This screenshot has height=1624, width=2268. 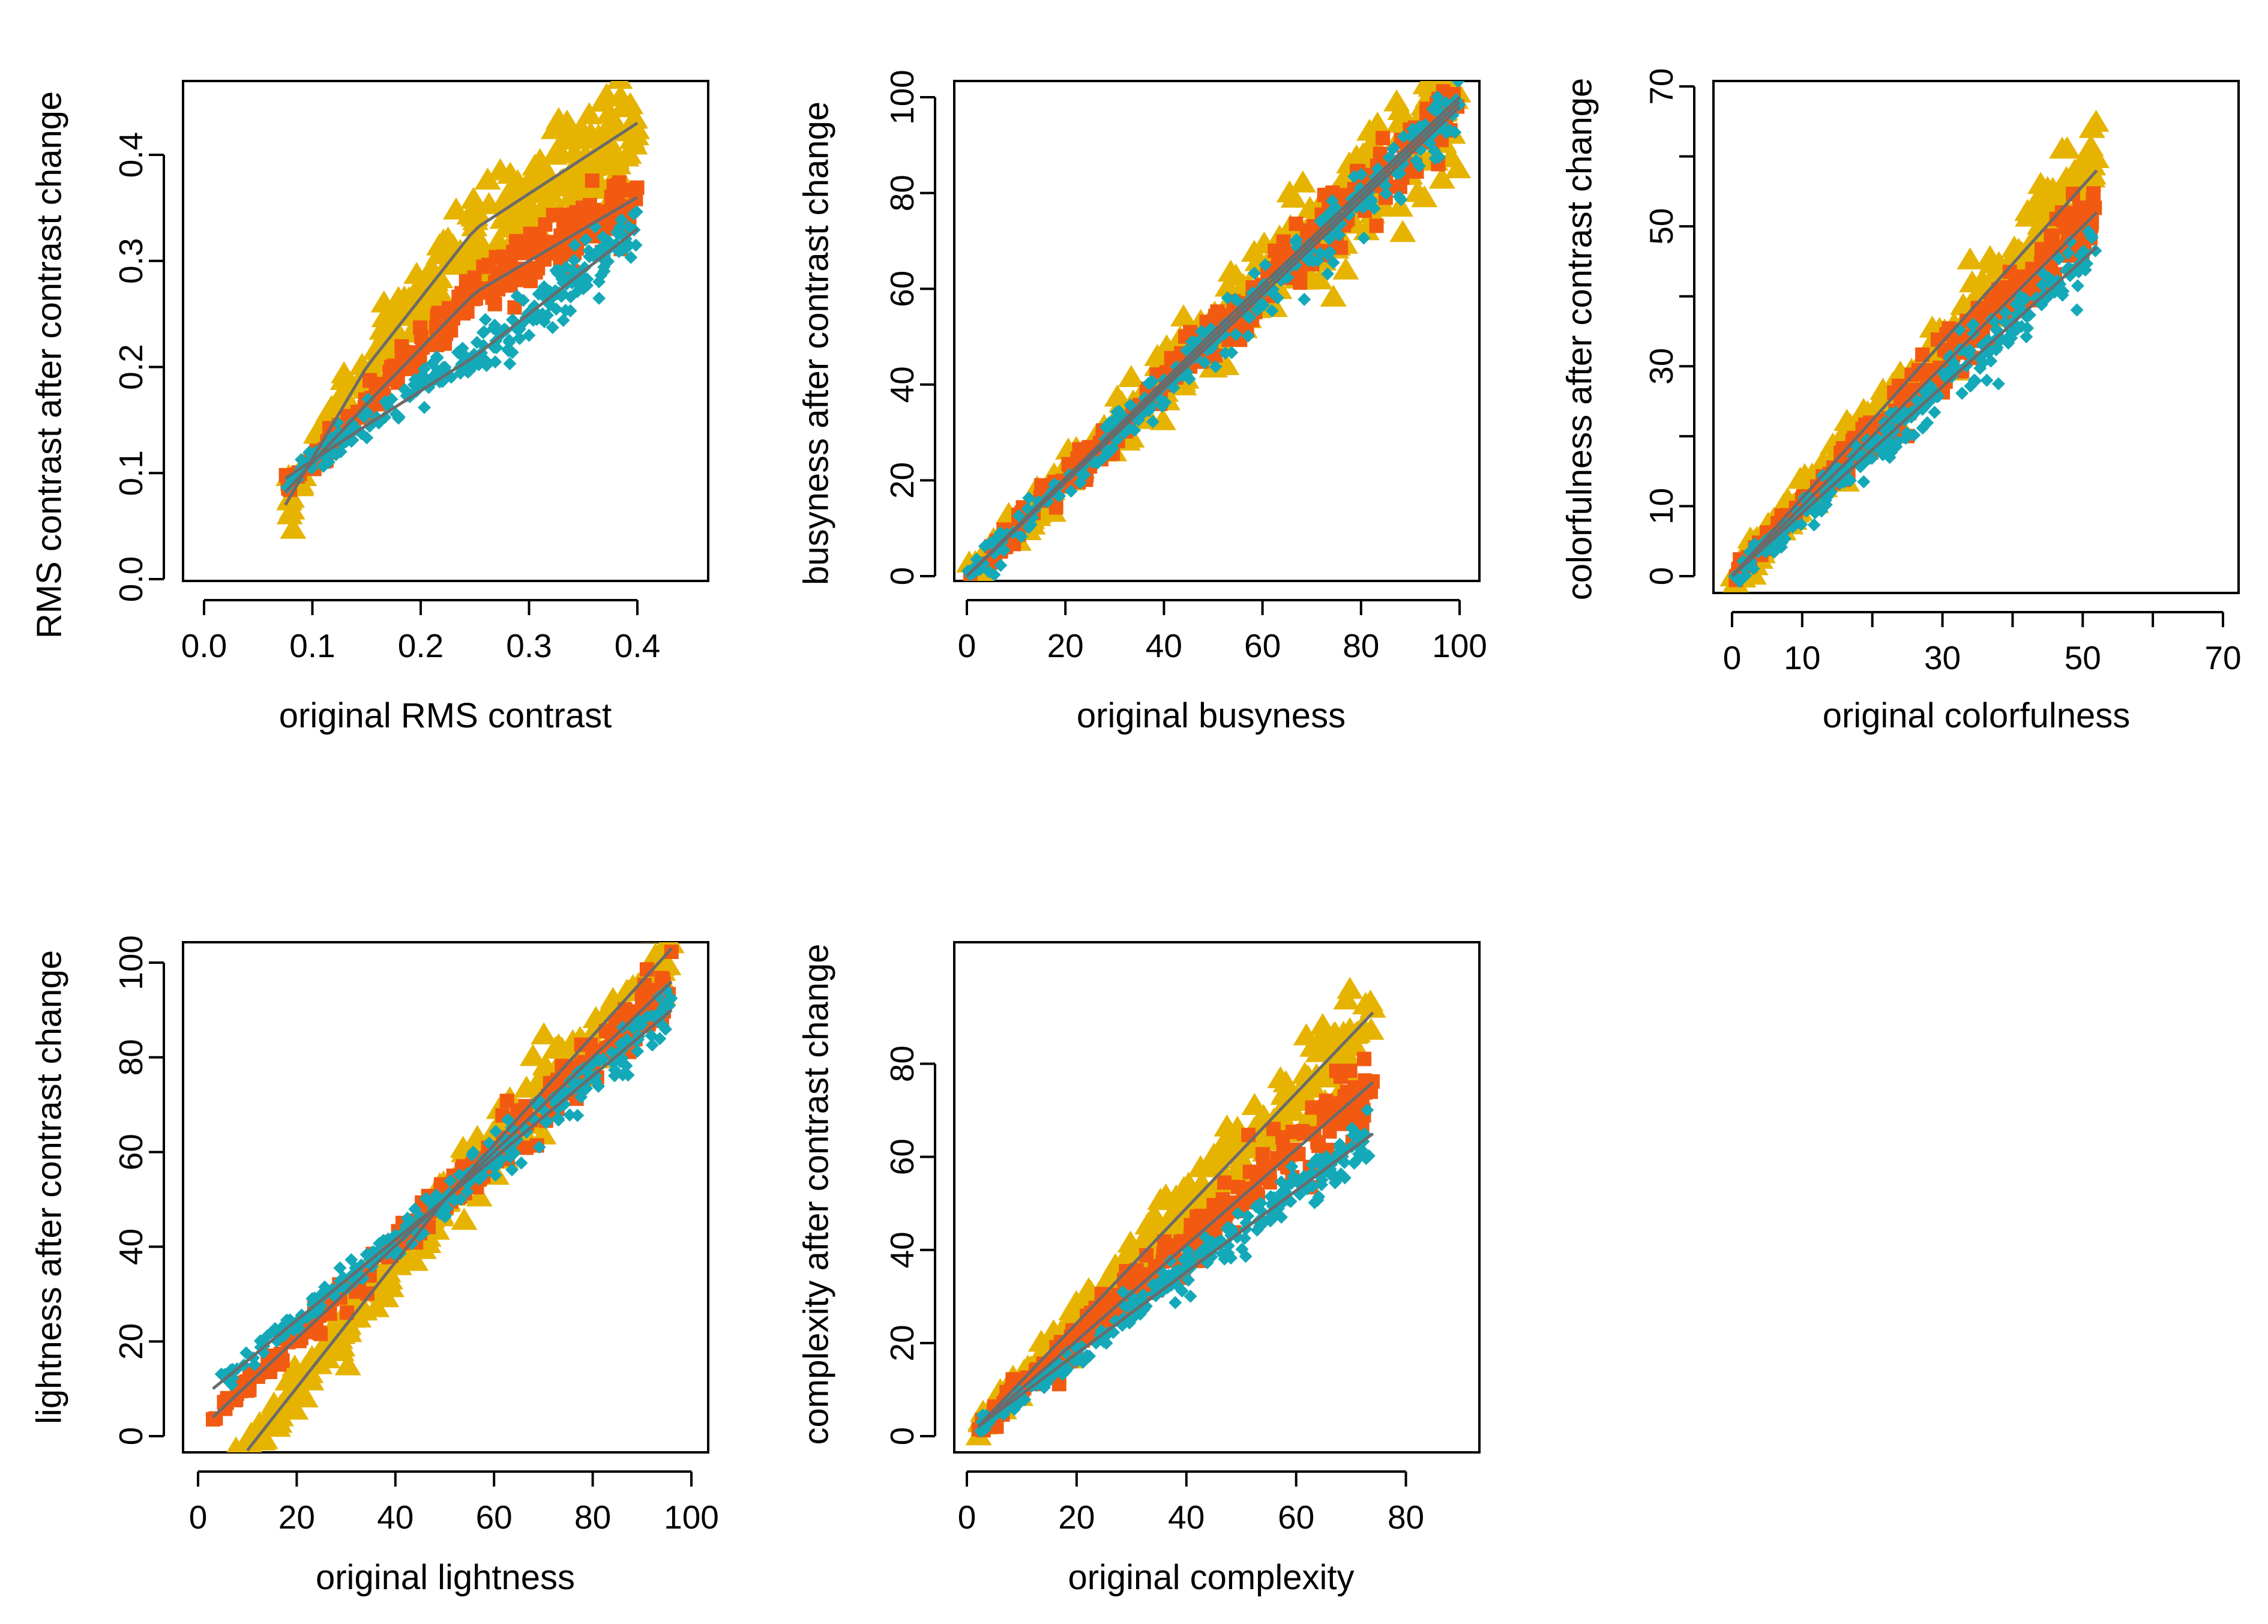 I want to click on y-tick-label: 0.2, so click(x=130, y=366).